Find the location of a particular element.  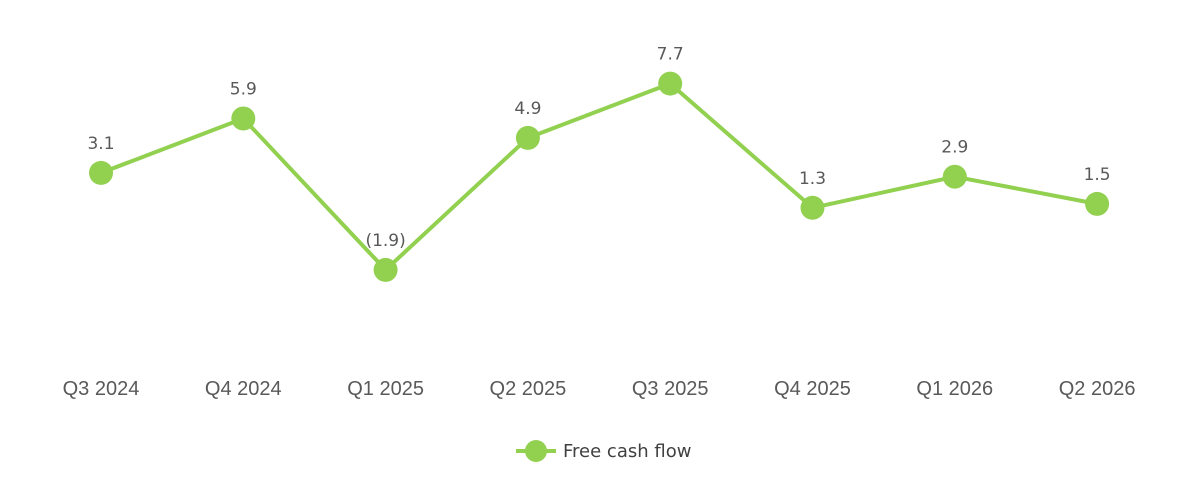

x-tick-label: Q4 2025 is located at coordinates (812, 389).